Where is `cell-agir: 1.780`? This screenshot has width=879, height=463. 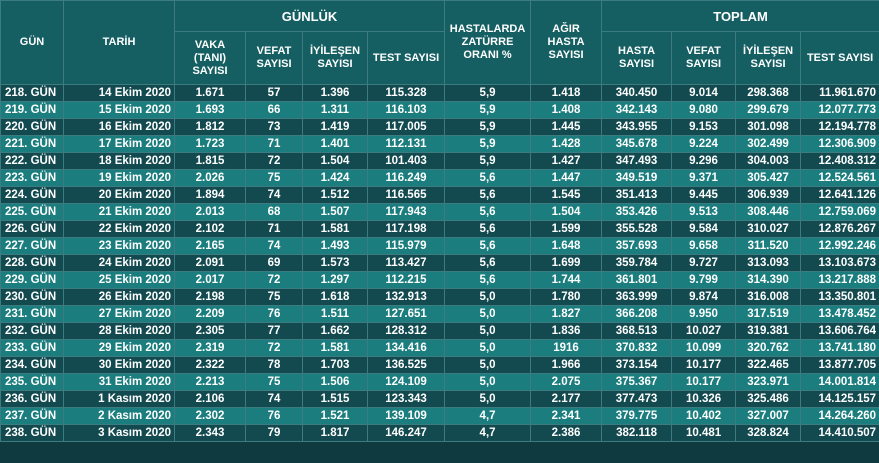 cell-agir: 1.780 is located at coordinates (566, 297).